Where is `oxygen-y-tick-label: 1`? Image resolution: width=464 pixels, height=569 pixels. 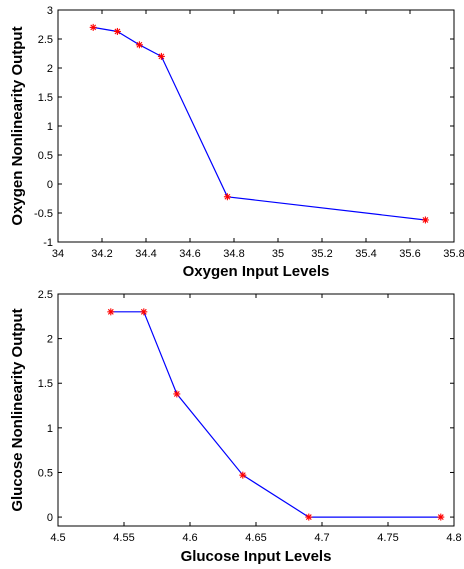
oxygen-y-tick-label: 1 is located at coordinates (50, 127).